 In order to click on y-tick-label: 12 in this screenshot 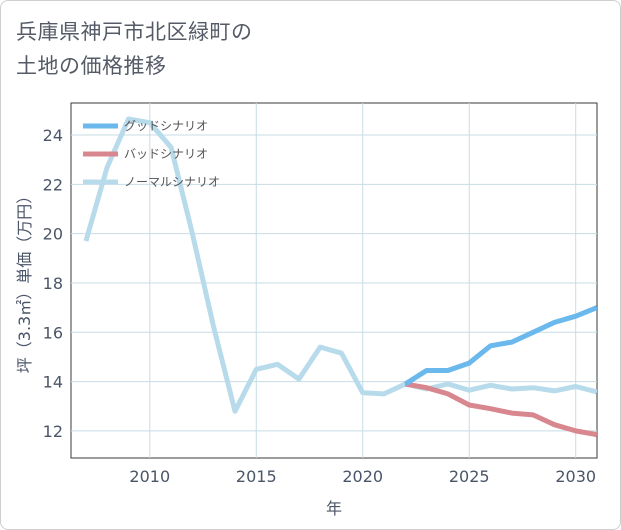, I will do `click(53, 431)`.